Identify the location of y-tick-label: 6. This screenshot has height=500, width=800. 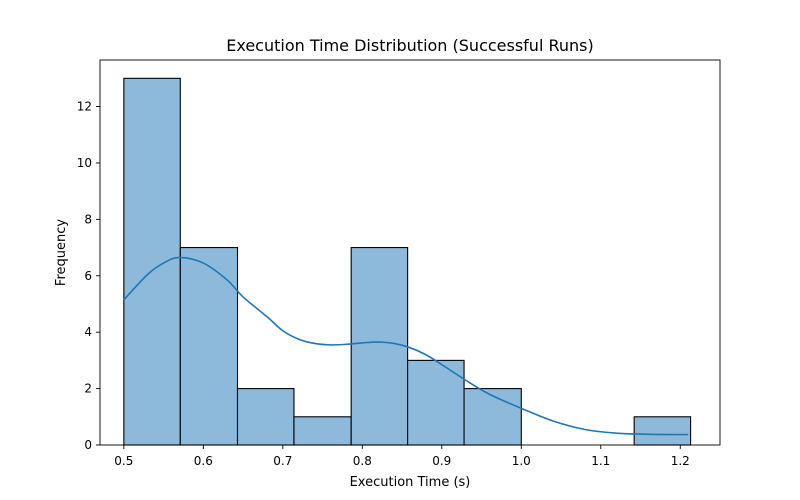
(88, 276).